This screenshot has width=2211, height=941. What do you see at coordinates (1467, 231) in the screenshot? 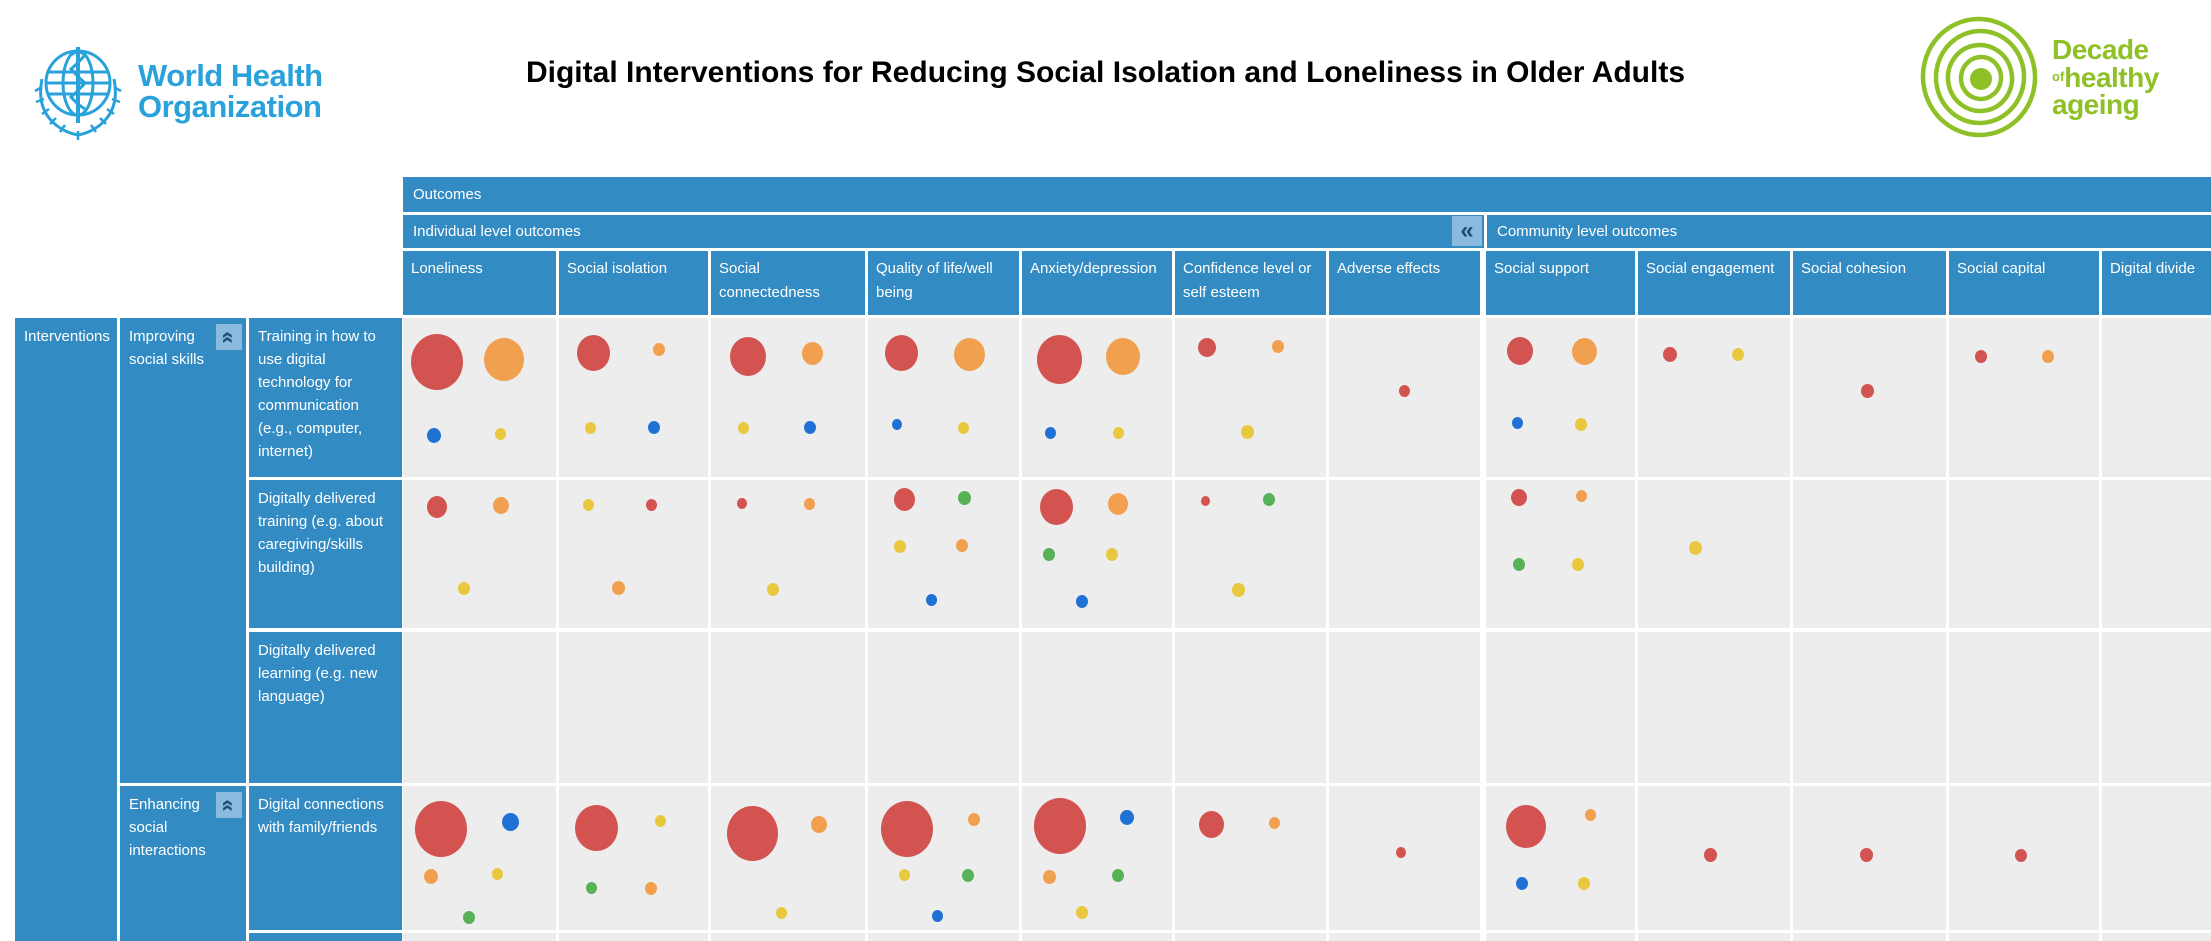
I see `collapse-individual-outcomes-button: «` at bounding box center [1467, 231].